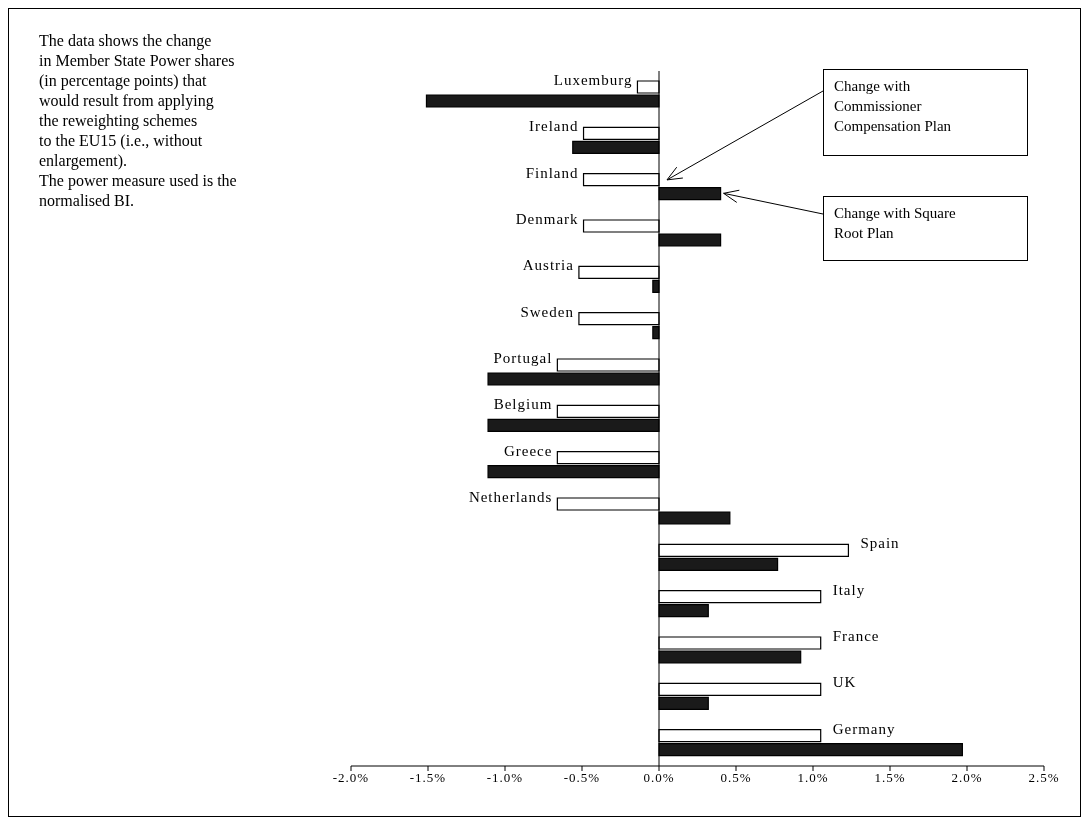 This screenshot has width=1087, height=823. Describe the element at coordinates (552, 172) in the screenshot. I see `y-tick-label: Finland` at that location.